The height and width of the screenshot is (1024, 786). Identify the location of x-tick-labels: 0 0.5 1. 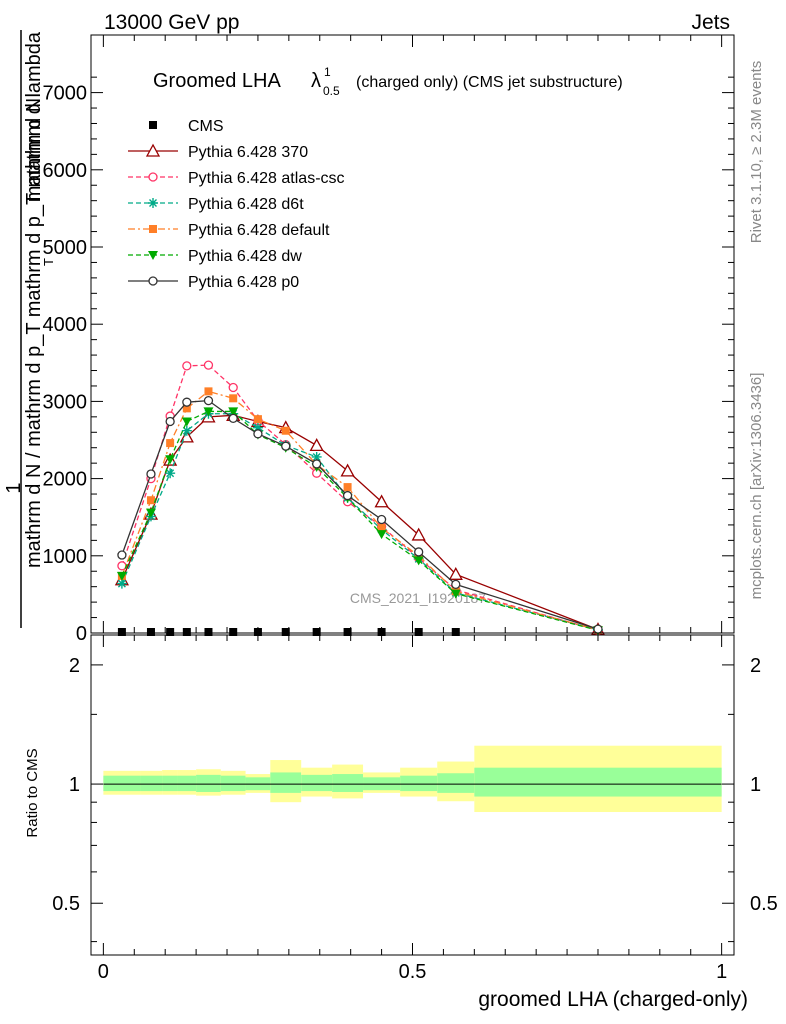
(412, 972).